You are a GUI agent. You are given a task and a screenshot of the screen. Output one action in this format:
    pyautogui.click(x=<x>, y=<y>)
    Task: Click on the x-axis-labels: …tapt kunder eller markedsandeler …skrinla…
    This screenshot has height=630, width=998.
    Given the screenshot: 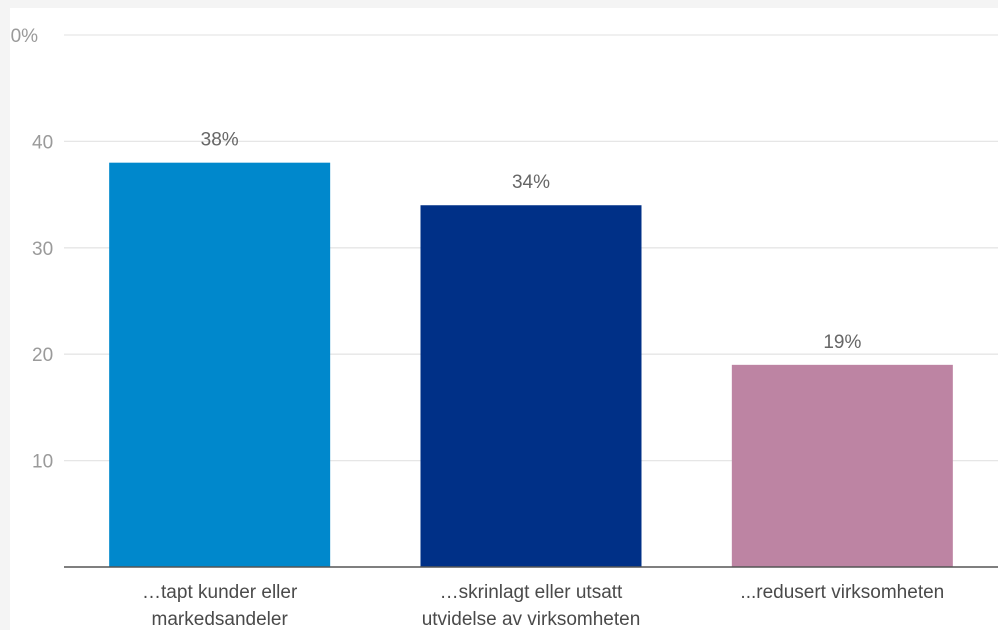 What is the action you would take?
    pyautogui.click(x=543, y=606)
    